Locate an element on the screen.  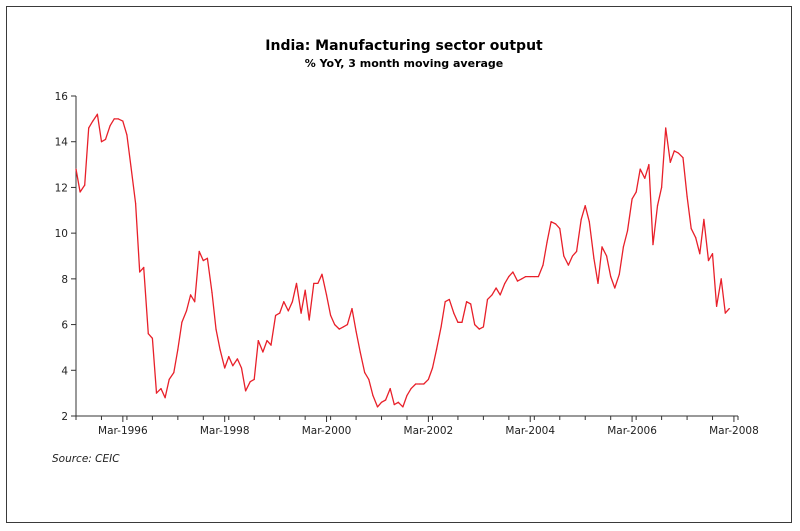
y-tick-label: 4 is located at coordinates (64, 371).